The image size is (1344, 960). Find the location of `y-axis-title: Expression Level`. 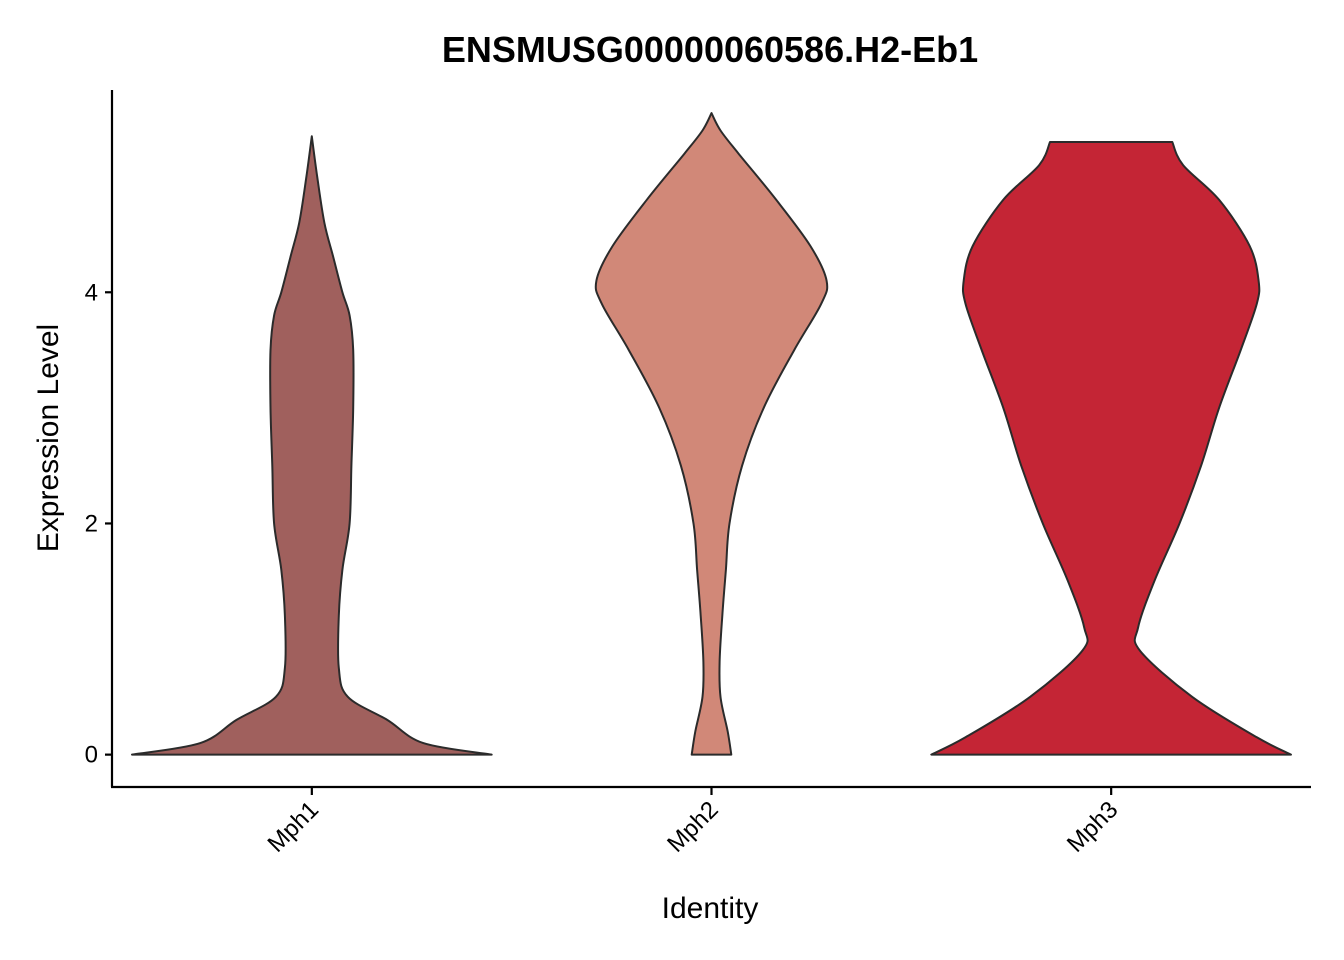

y-axis-title: Expression Level is located at coordinates (48, 438).